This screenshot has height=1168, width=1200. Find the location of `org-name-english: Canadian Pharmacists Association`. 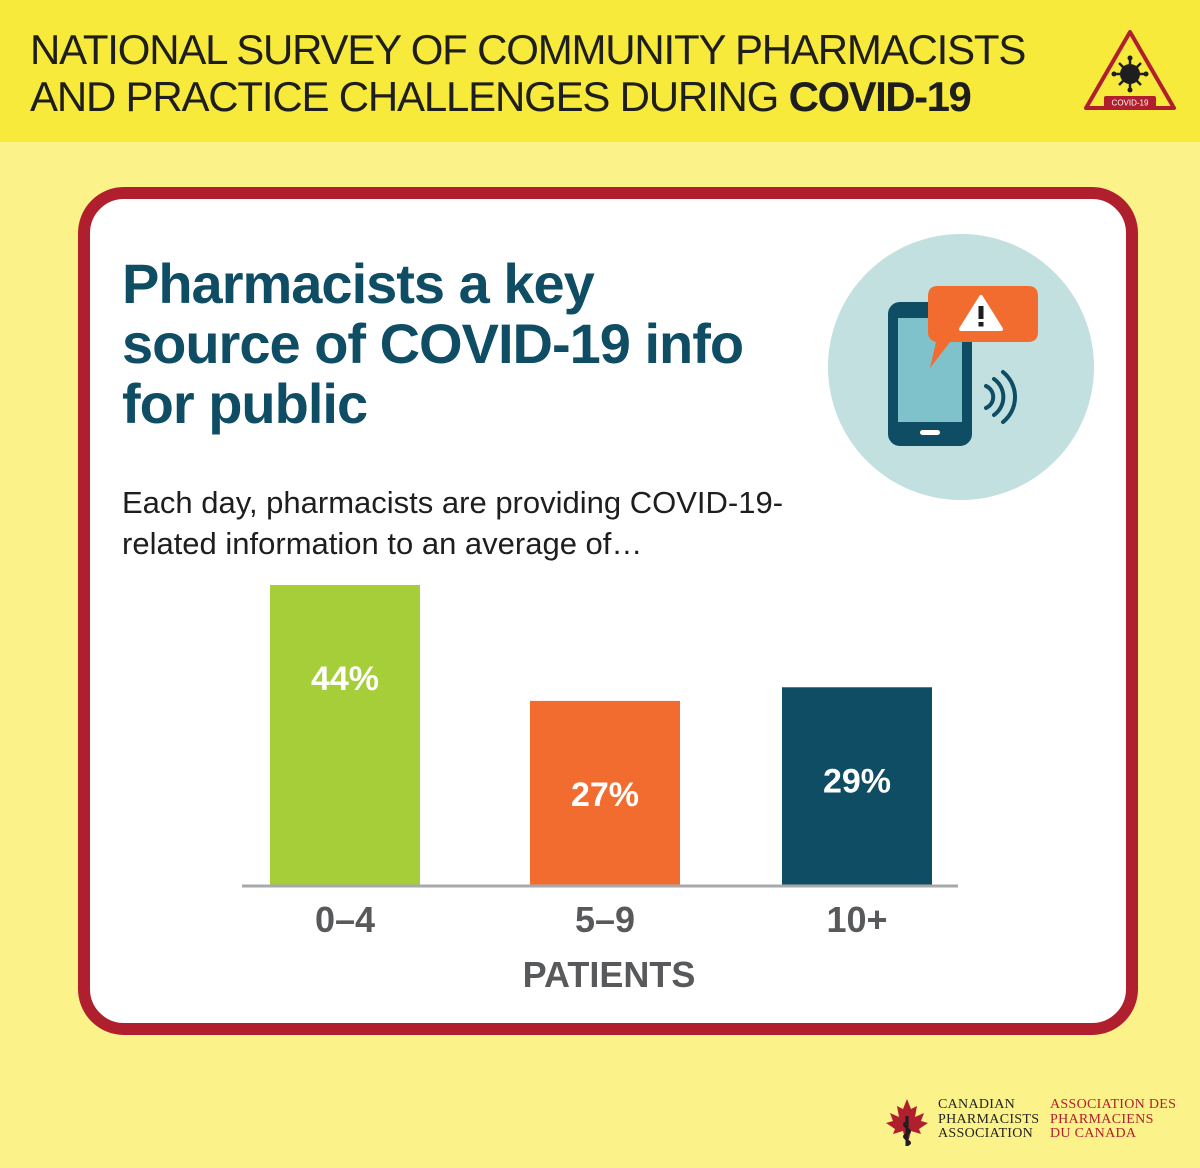

org-name-english: Canadian Pharmacists Association is located at coordinates (989, 1119).